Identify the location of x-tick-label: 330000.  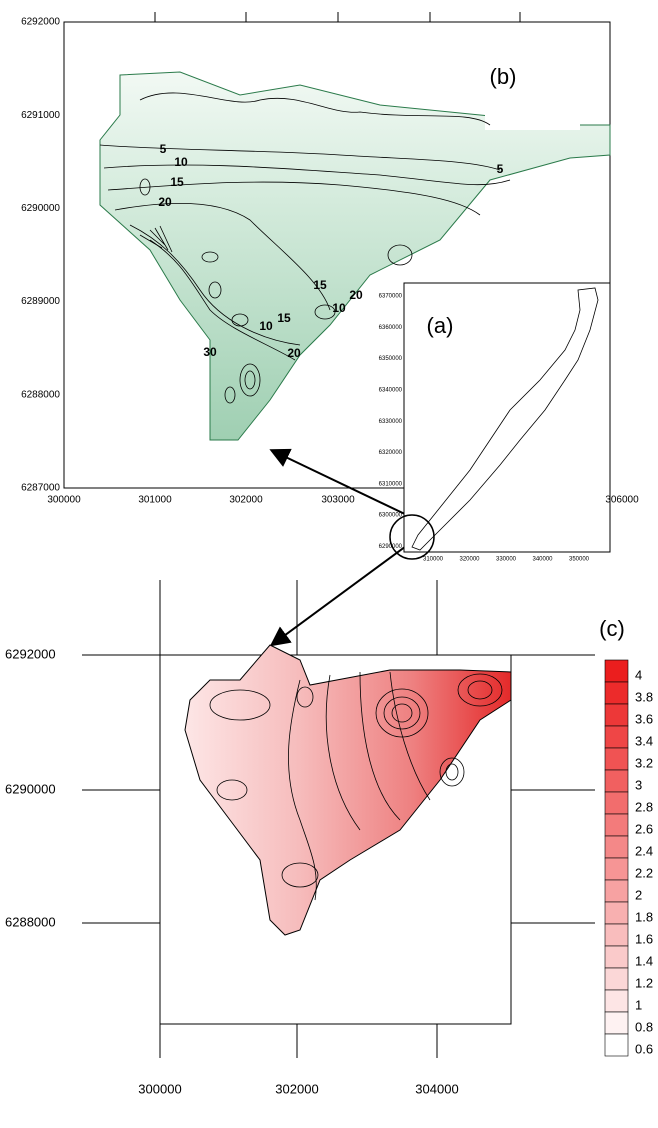
(506, 560).